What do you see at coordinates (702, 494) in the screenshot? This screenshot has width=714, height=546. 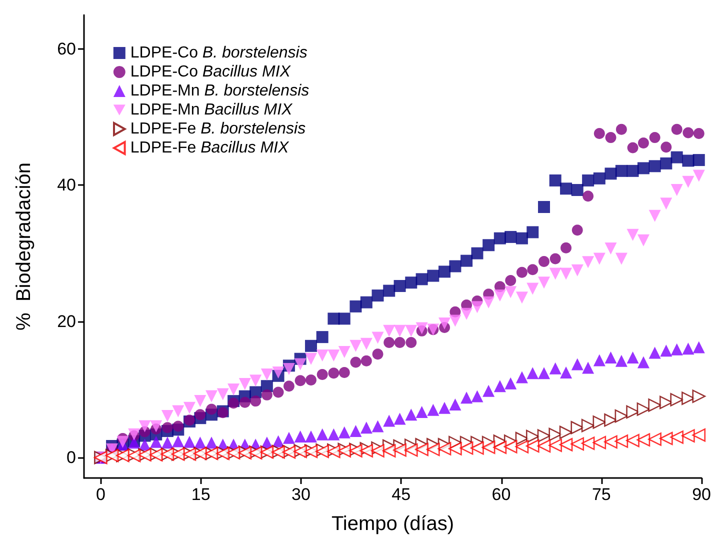 I see `x-tick-label: 90` at bounding box center [702, 494].